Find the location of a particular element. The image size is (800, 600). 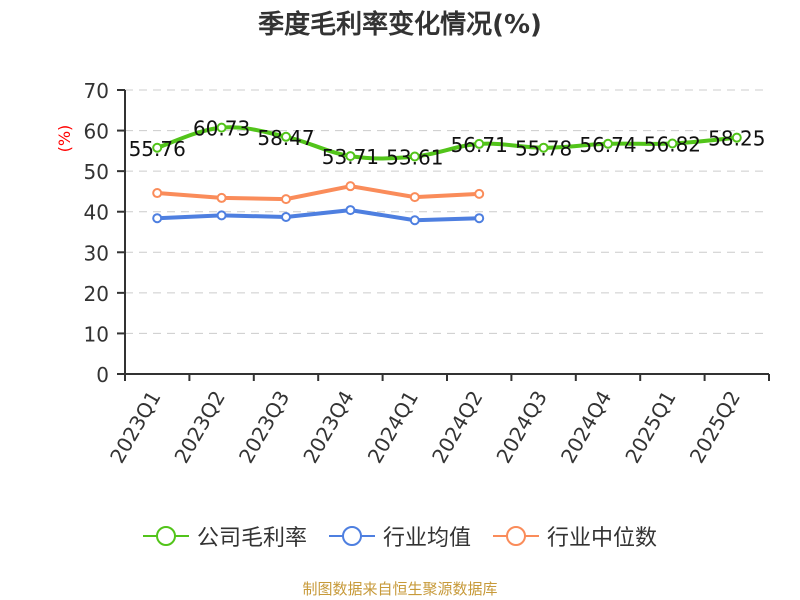

data-label: 56.74 is located at coordinates (607, 145).